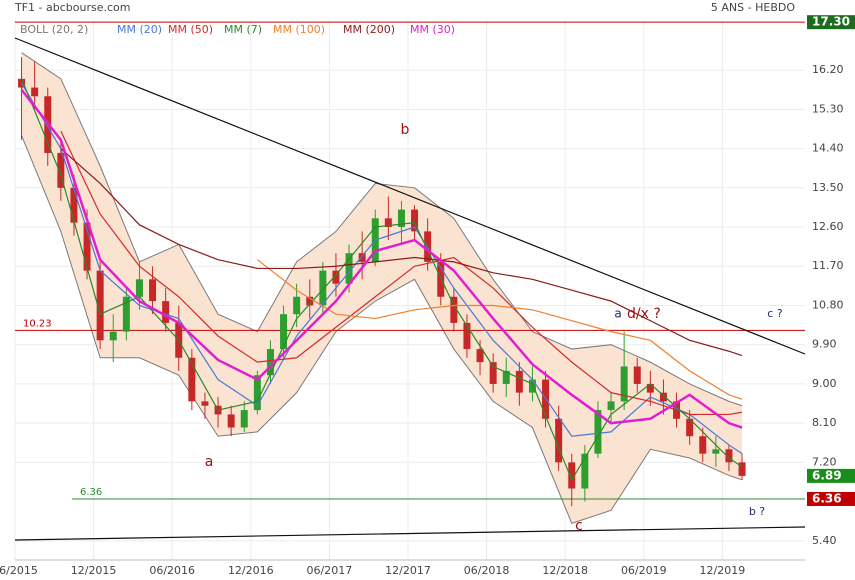  Describe the element at coordinates (139, 29) in the screenshot. I see `legend-entry: MM (20)` at that location.